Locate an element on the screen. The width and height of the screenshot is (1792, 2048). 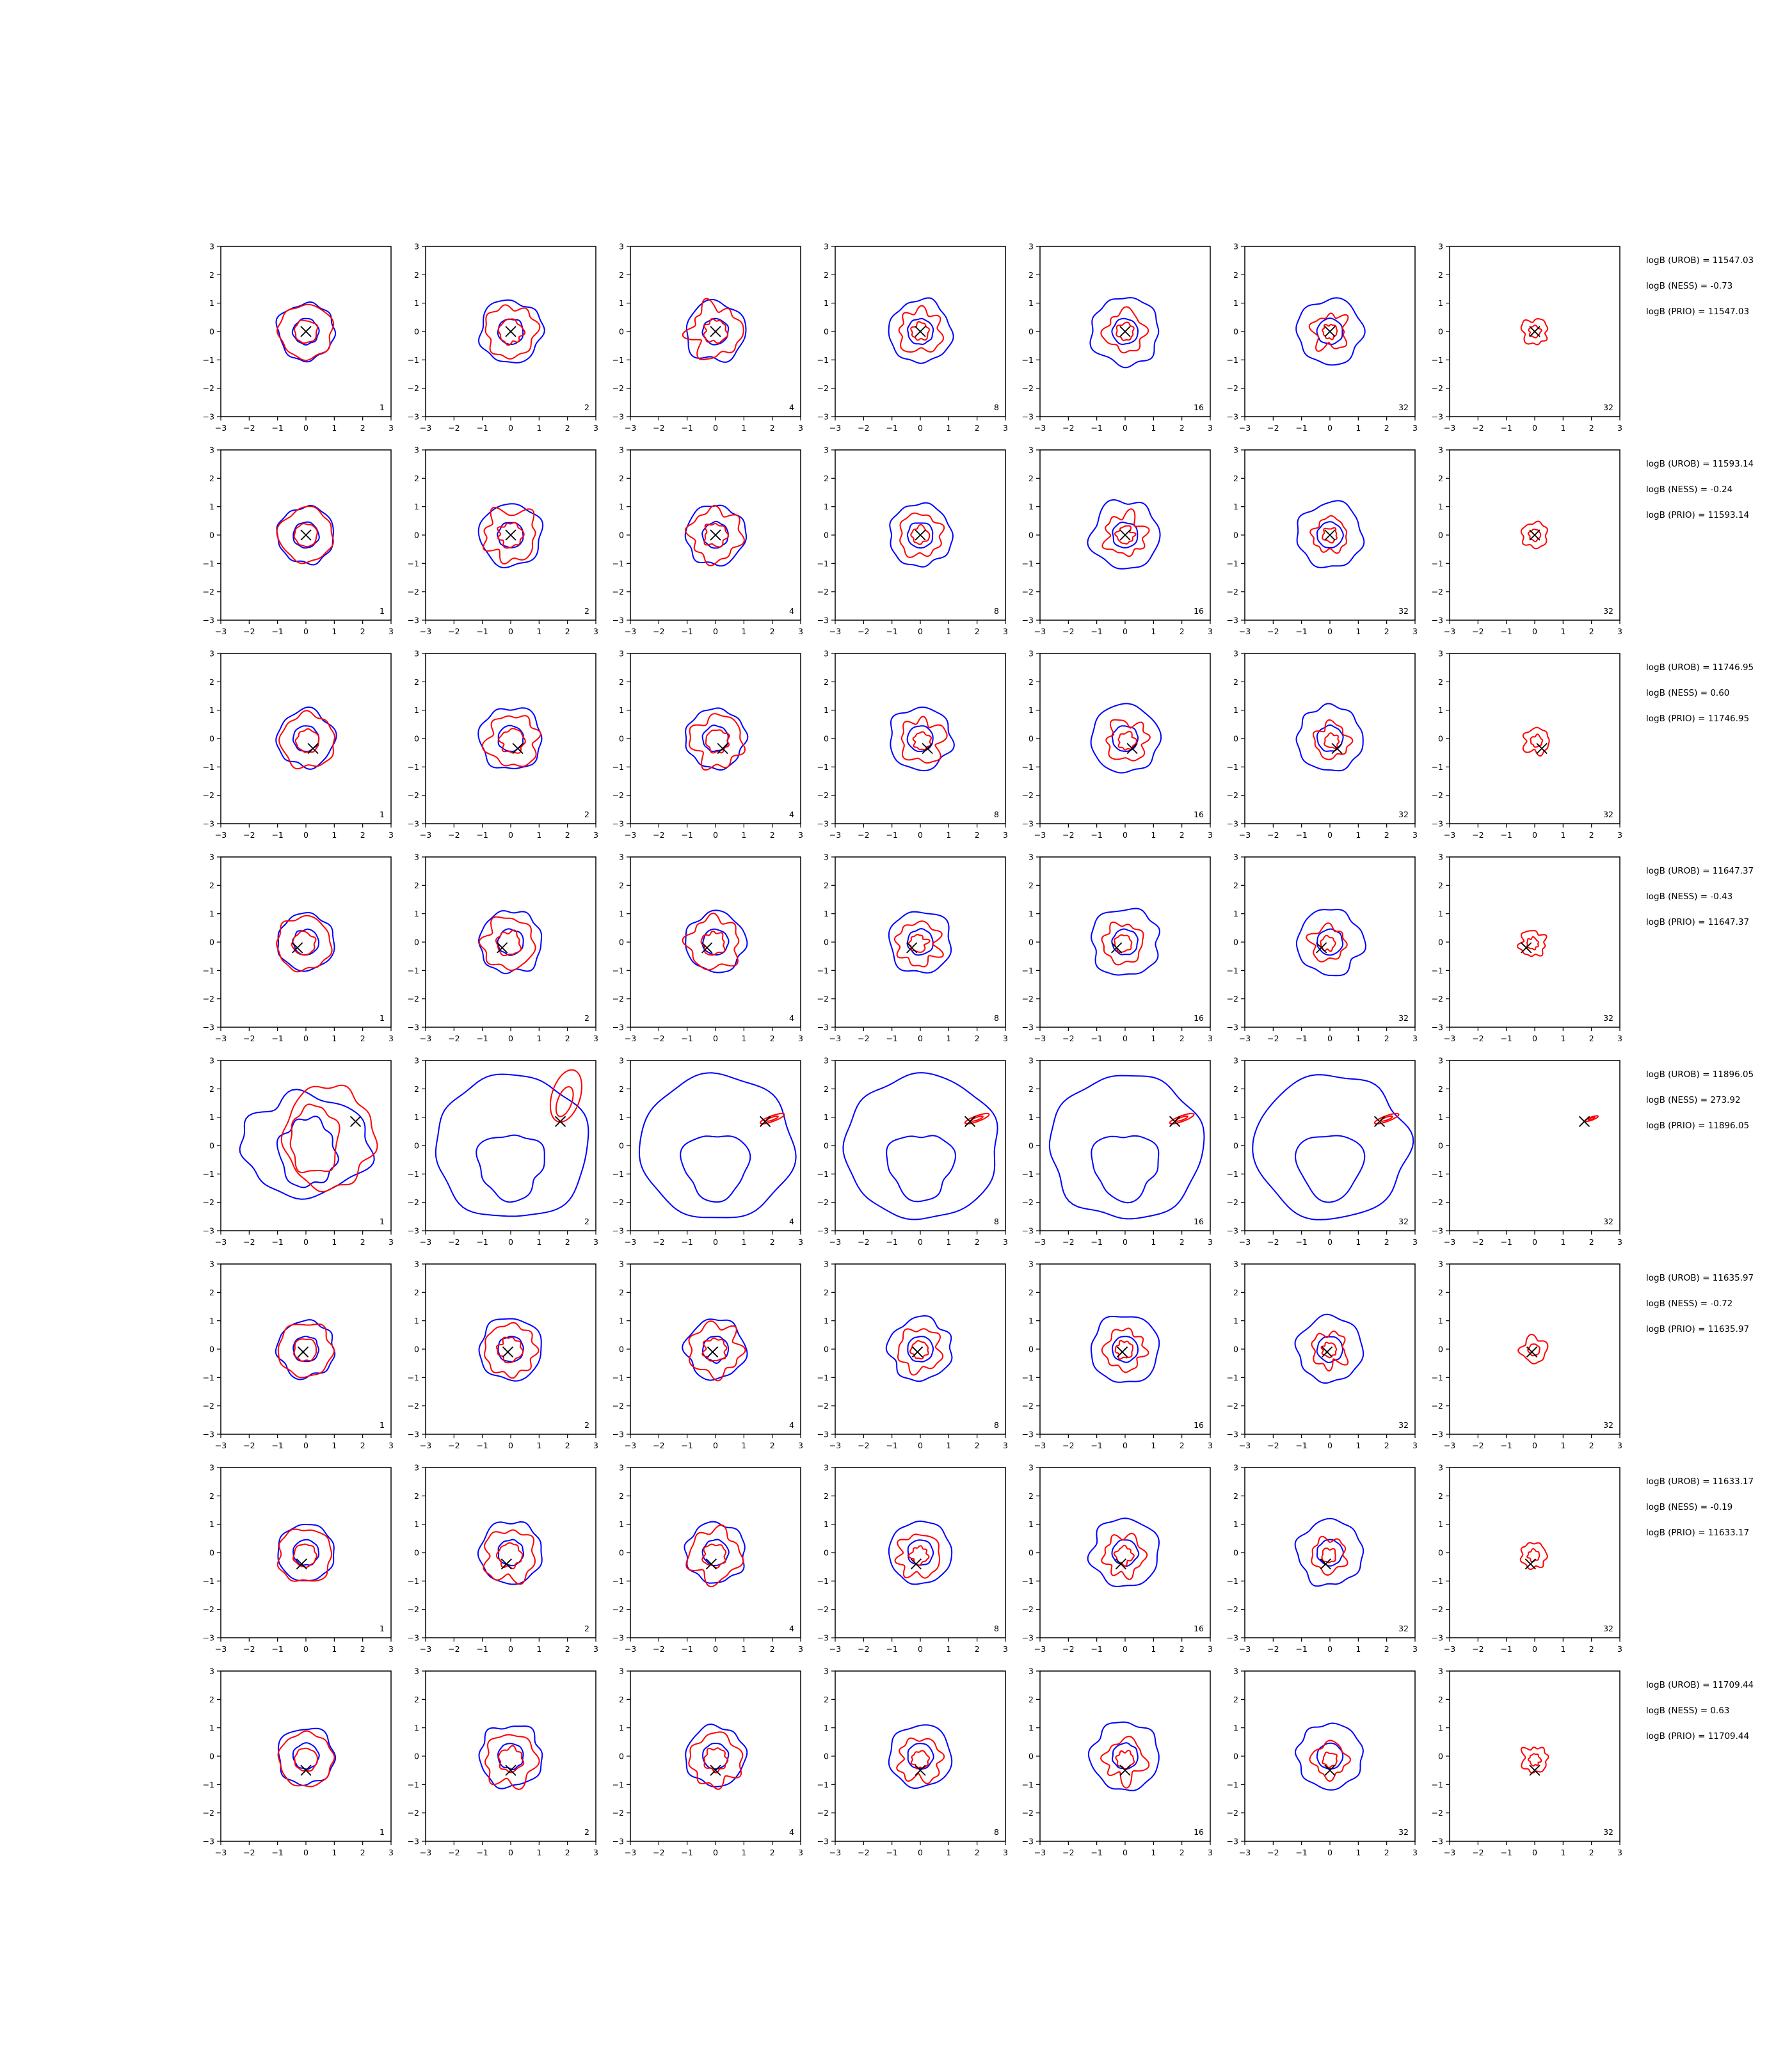
panel-r3-c5: −3−3 −2 −2 −1 −1 0 0 1 1 2 2 3 3 16 is located at coordinates (1117, 744).